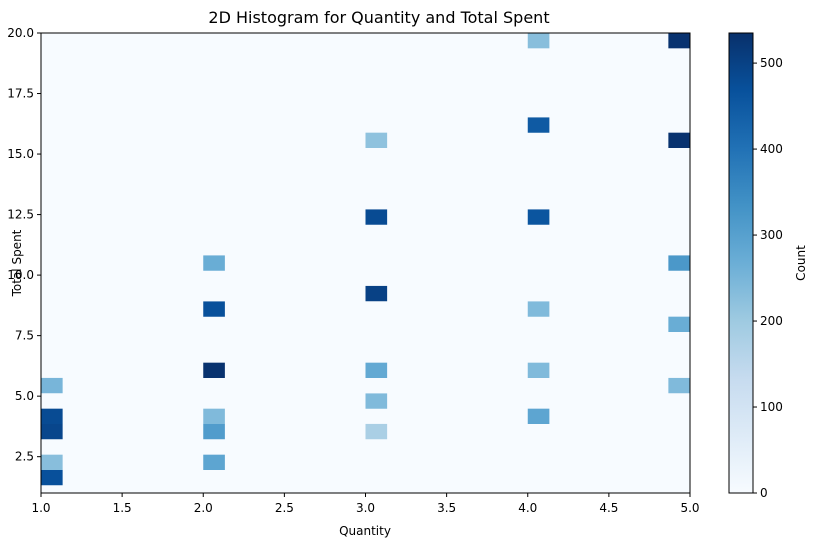 Image resolution: width=817 pixels, height=547 pixels. Describe the element at coordinates (446, 508) in the screenshot. I see `x-tick-label: 3.5` at that location.